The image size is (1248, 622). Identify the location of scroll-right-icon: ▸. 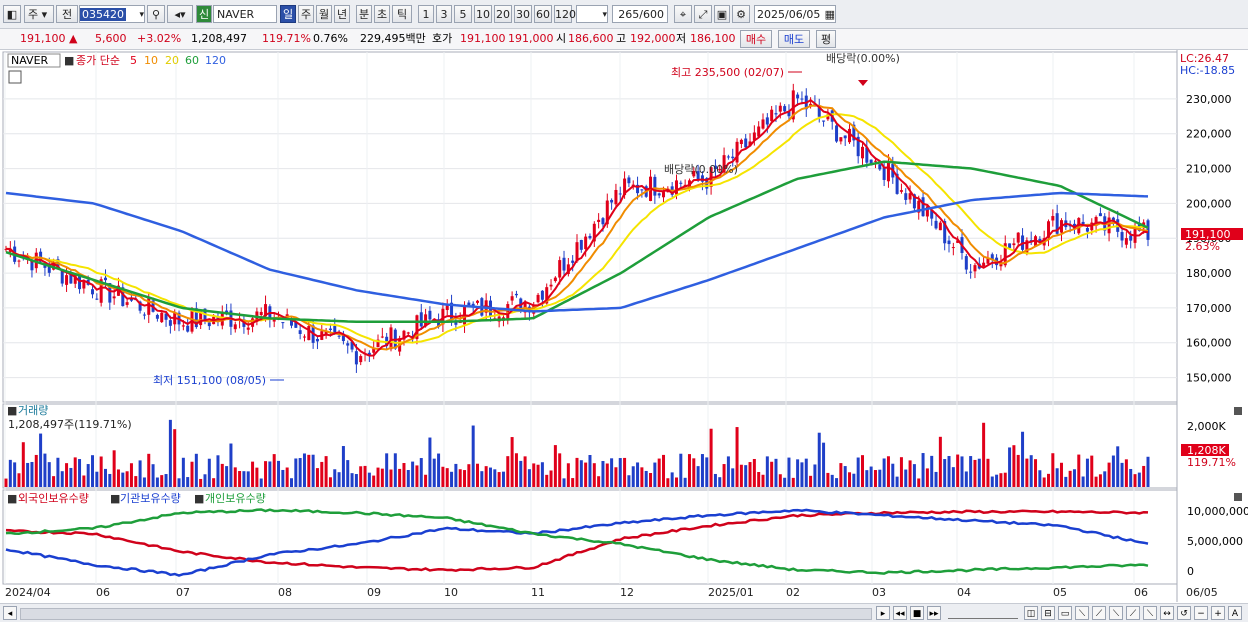
(883, 613).